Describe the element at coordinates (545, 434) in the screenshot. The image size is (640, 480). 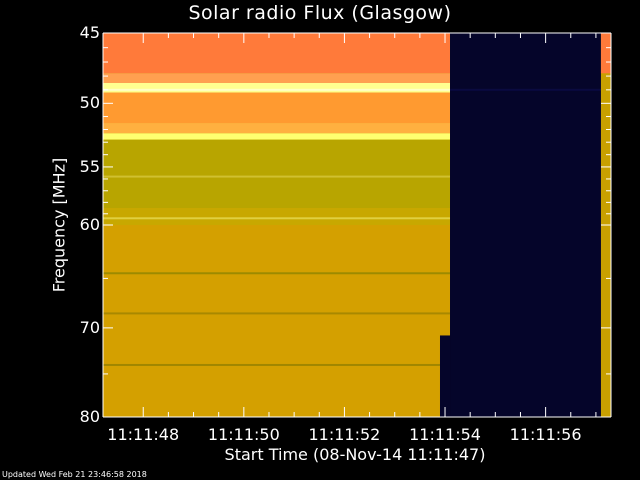
I see `x-tick-label: 11:11:56` at that location.